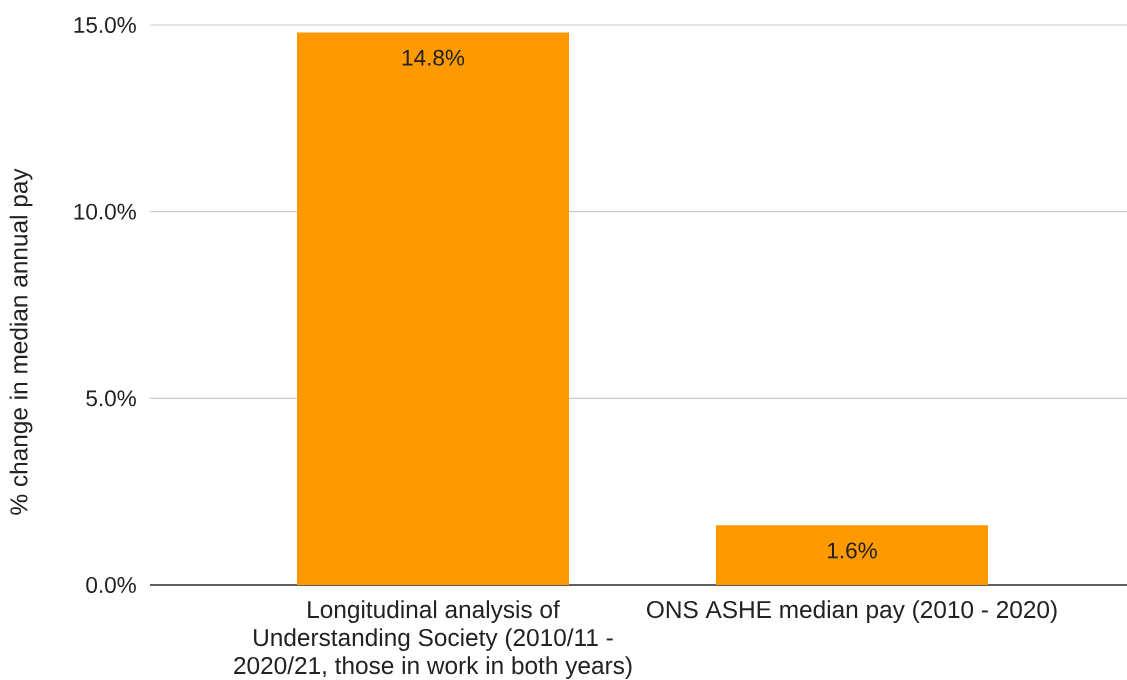 The image size is (1127, 680). What do you see at coordinates (433, 639) in the screenshot?
I see `x-tick-label: Longitudinal analysis of Understanding Society (2010/11 - 2020/21, those in work in both years)` at bounding box center [433, 639].